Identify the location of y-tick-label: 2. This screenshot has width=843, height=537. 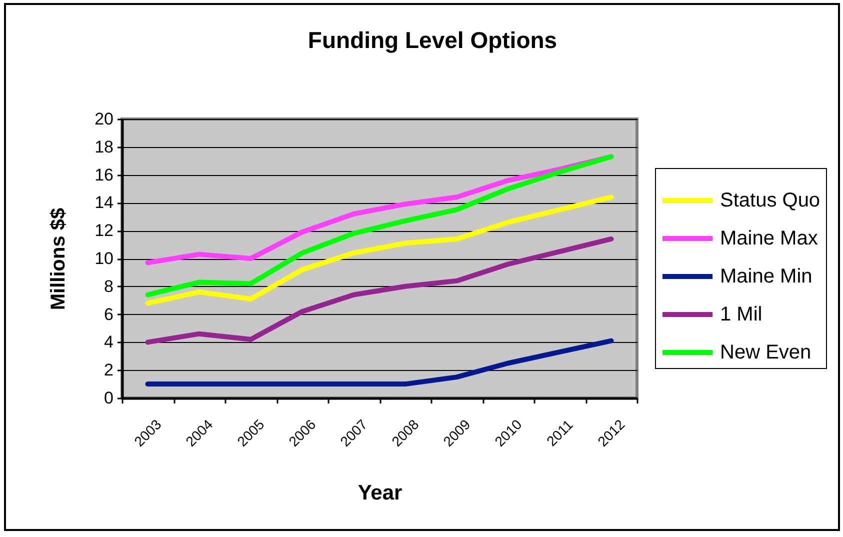
(109, 370).